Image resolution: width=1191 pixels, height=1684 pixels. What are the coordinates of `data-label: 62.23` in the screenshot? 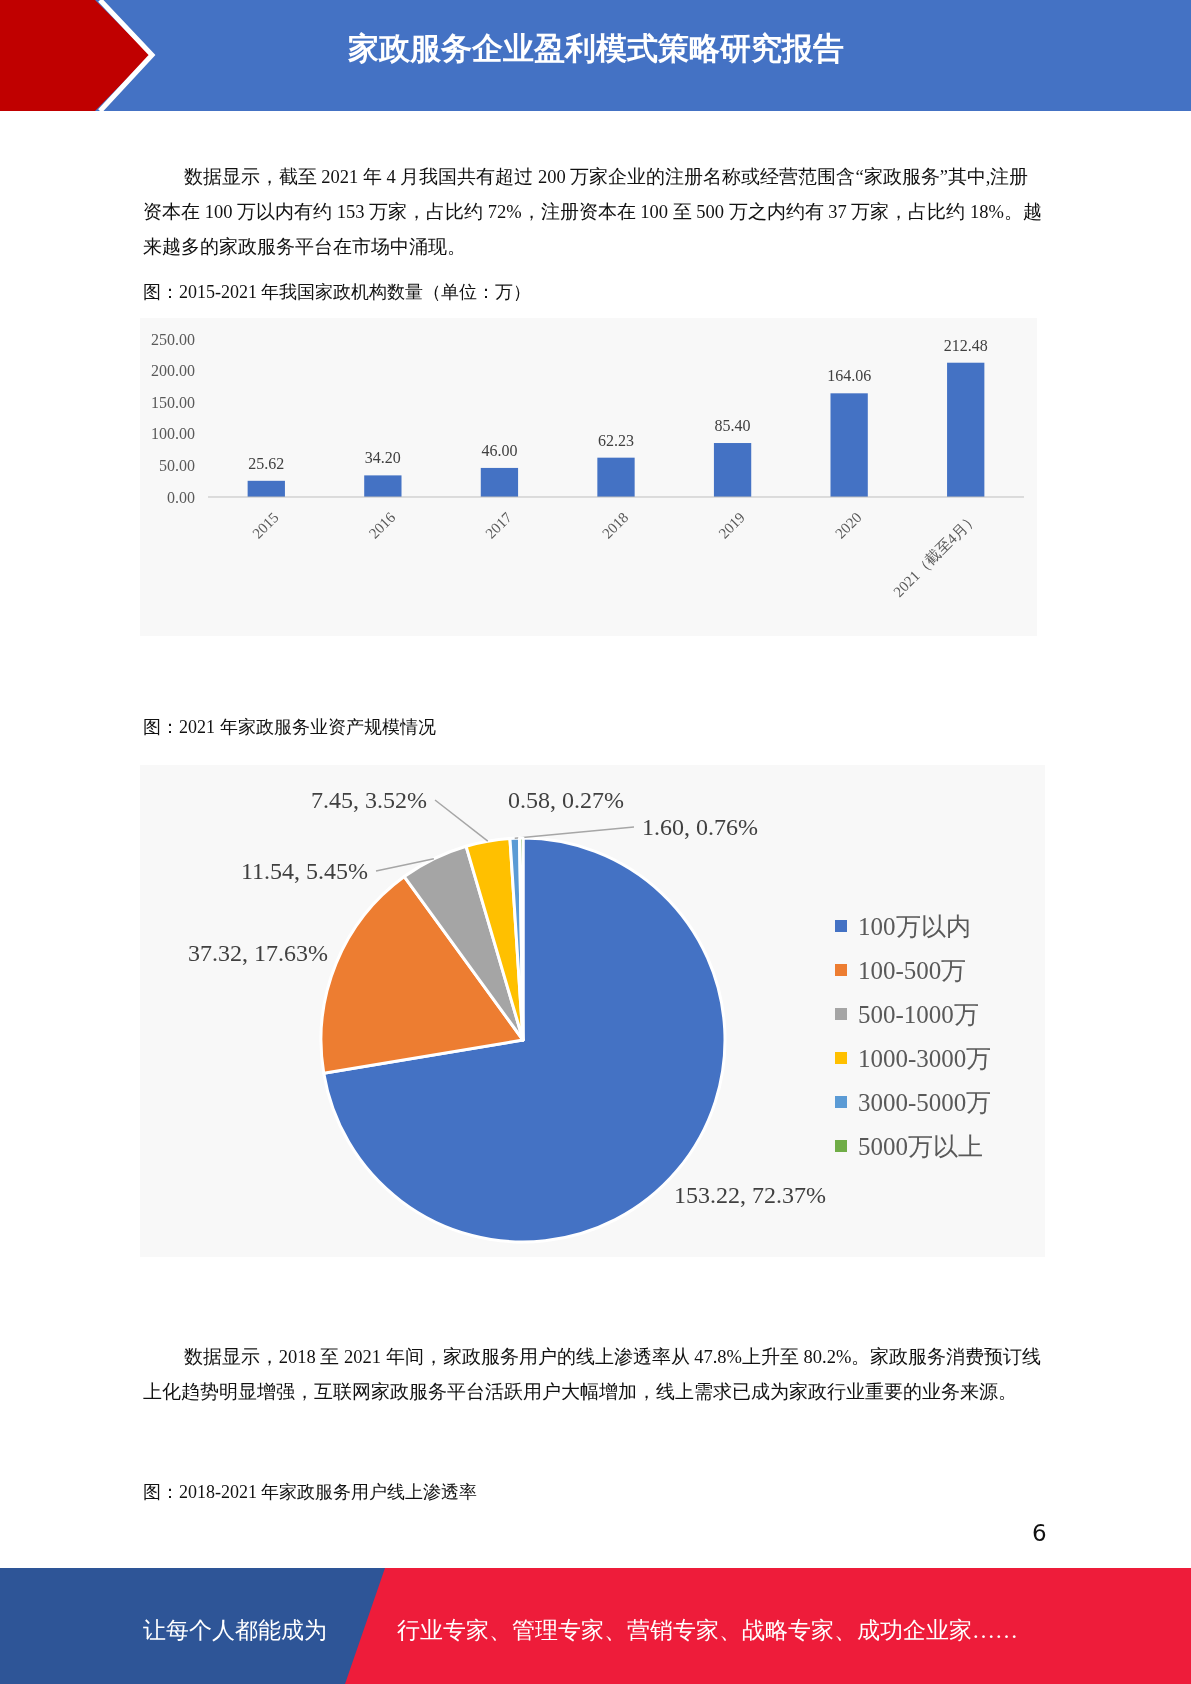 It's located at (616, 440).